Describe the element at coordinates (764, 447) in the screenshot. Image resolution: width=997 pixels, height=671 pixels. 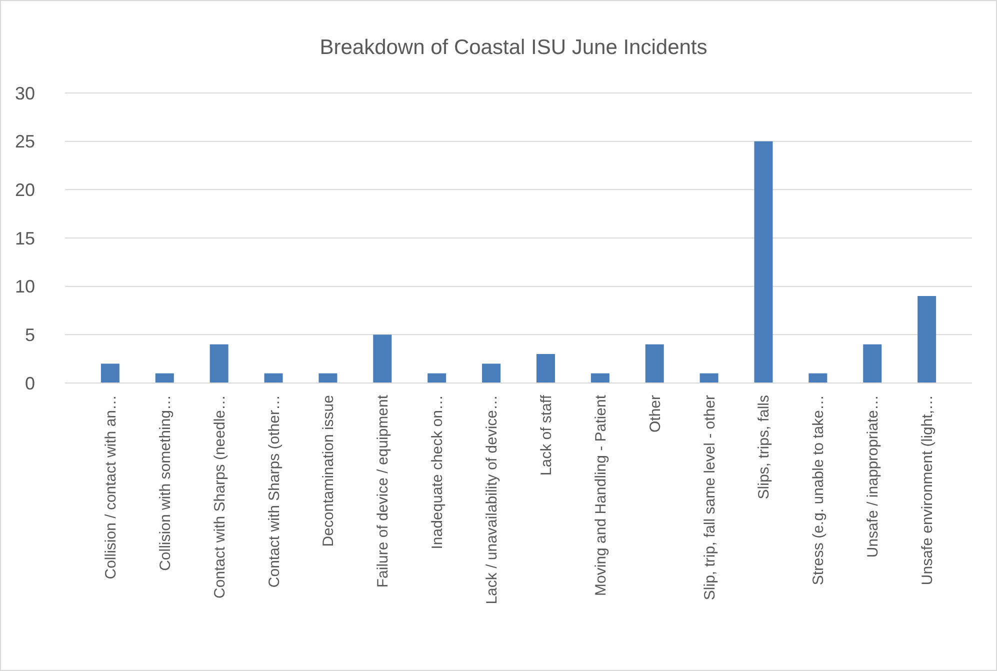
I see `x-tick-label: Slips, trips, falls` at that location.